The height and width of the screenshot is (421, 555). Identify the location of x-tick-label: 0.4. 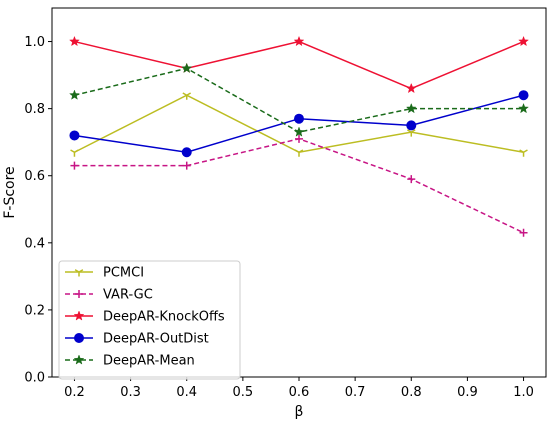
(186, 392).